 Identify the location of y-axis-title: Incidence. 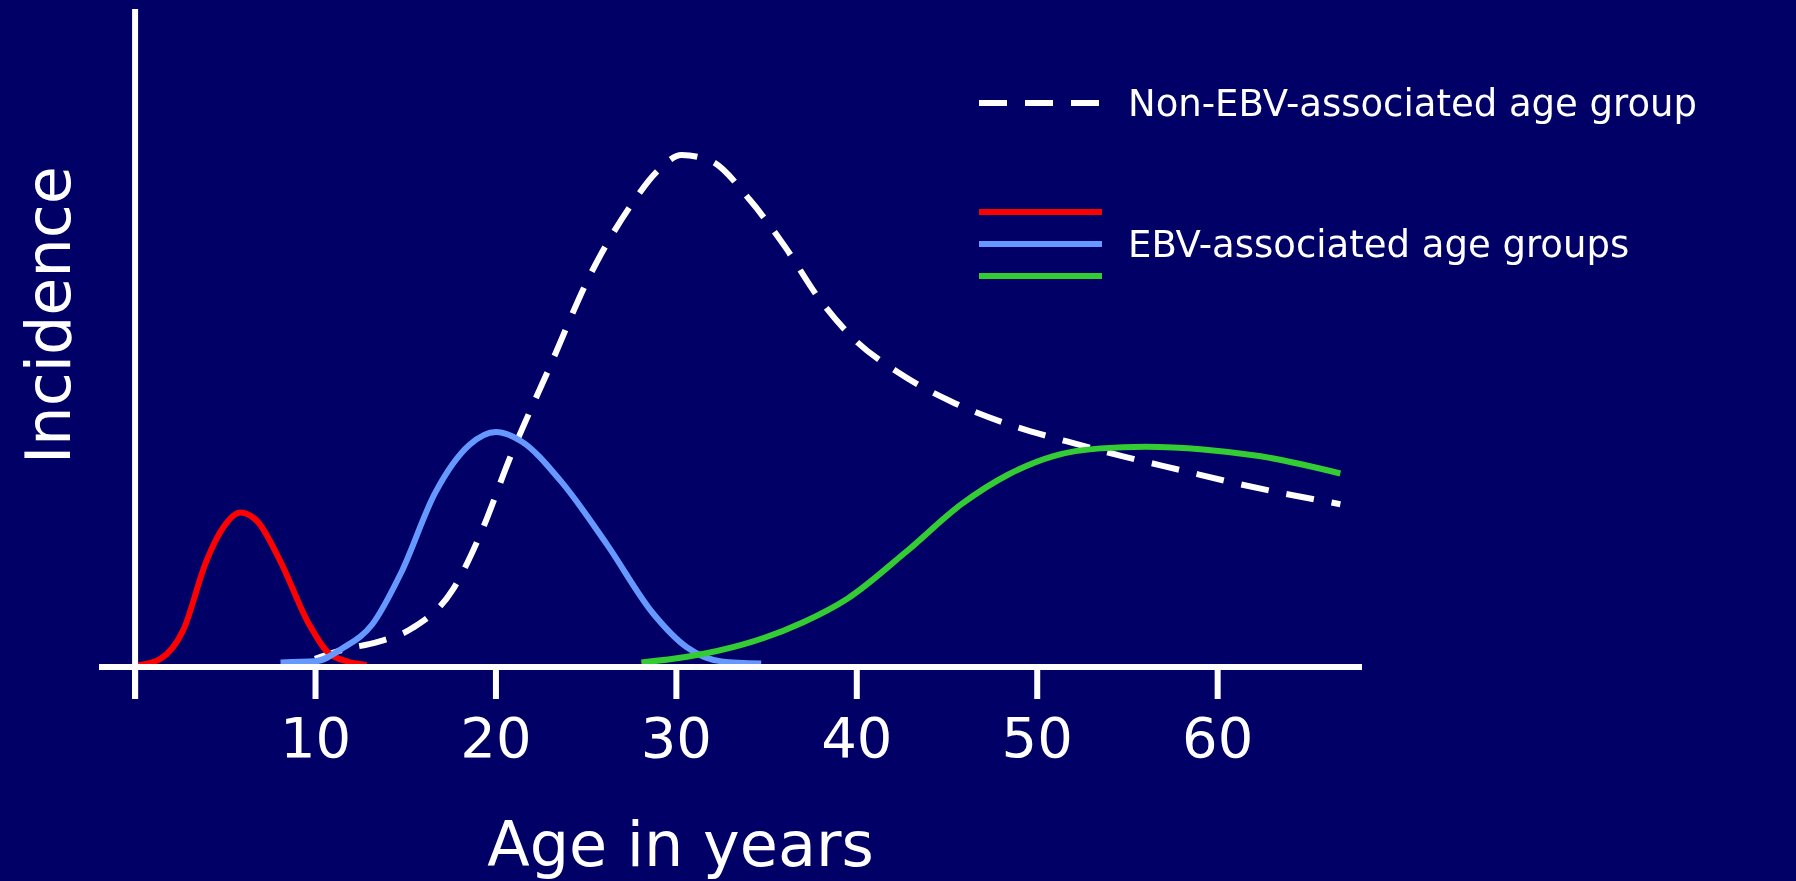
(48, 315).